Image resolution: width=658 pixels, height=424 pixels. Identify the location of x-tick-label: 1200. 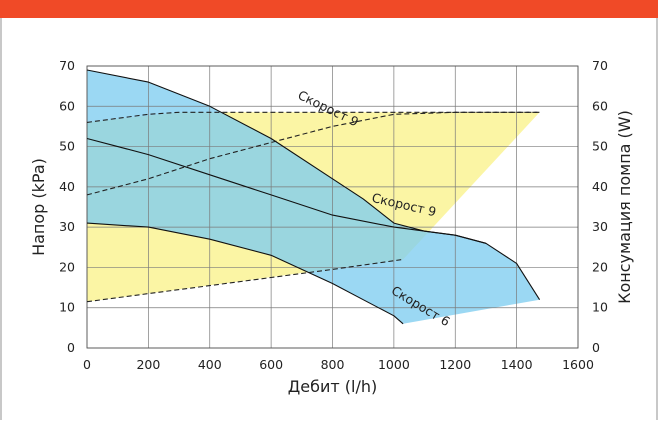
(455, 364).